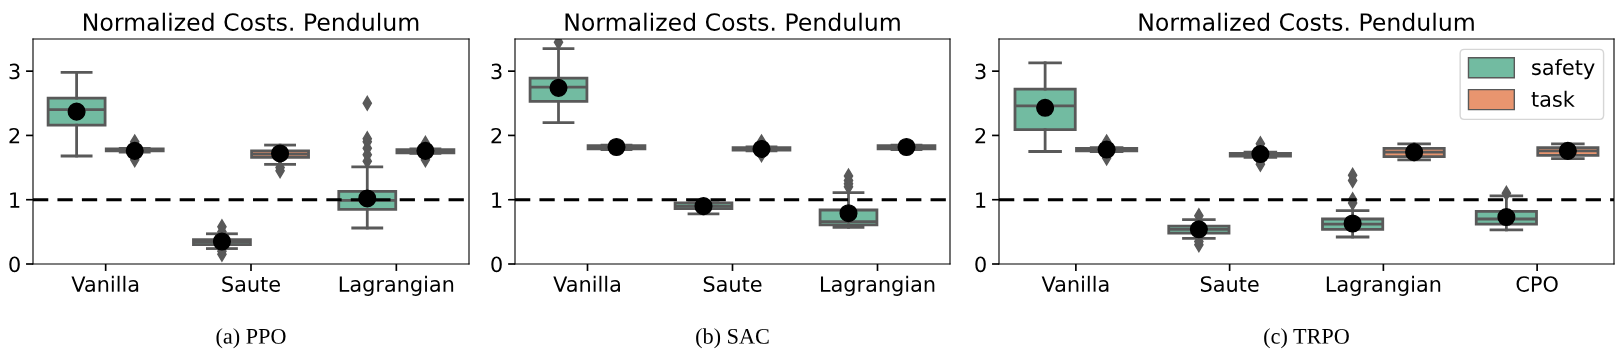 The width and height of the screenshot is (1619, 357). Describe the element at coordinates (1306, 338) in the screenshot. I see `text: (c) TRPO` at that location.